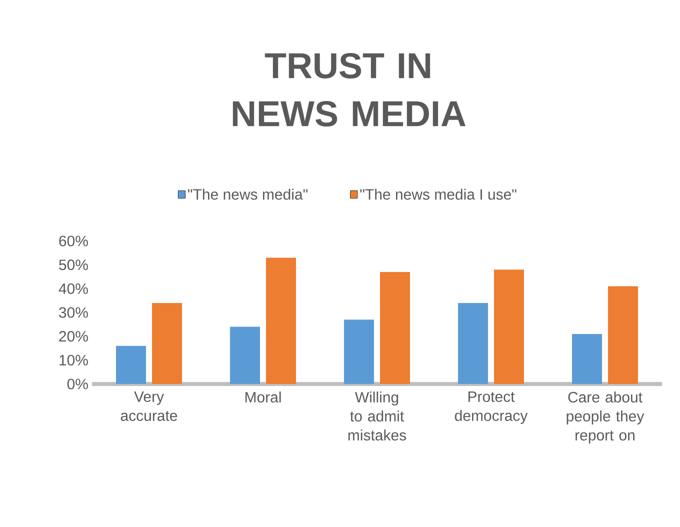  What do you see at coordinates (73, 312) in the screenshot?
I see `y-tick-label: 30%` at bounding box center [73, 312].